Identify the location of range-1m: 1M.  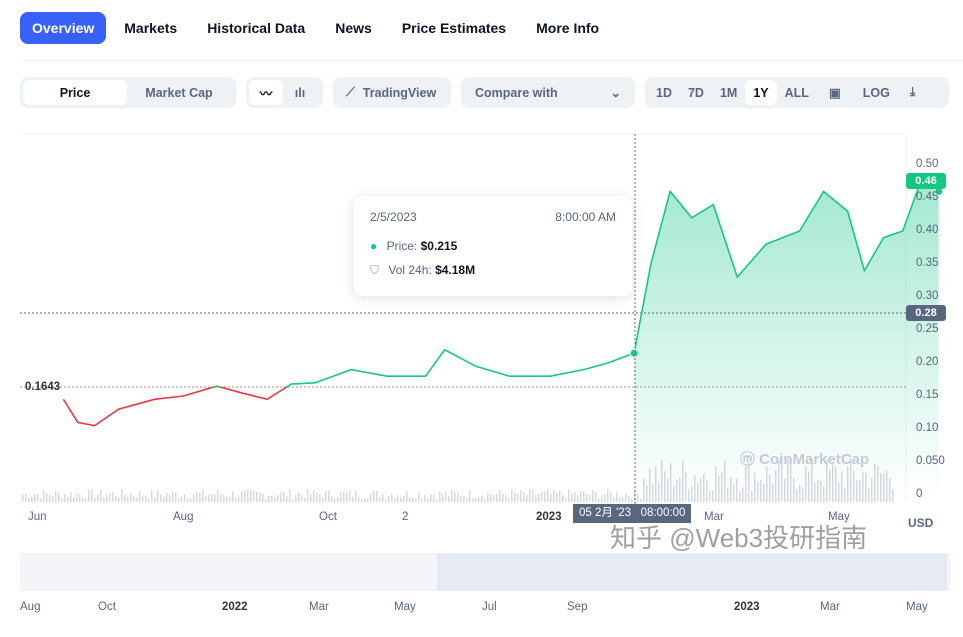
(728, 92).